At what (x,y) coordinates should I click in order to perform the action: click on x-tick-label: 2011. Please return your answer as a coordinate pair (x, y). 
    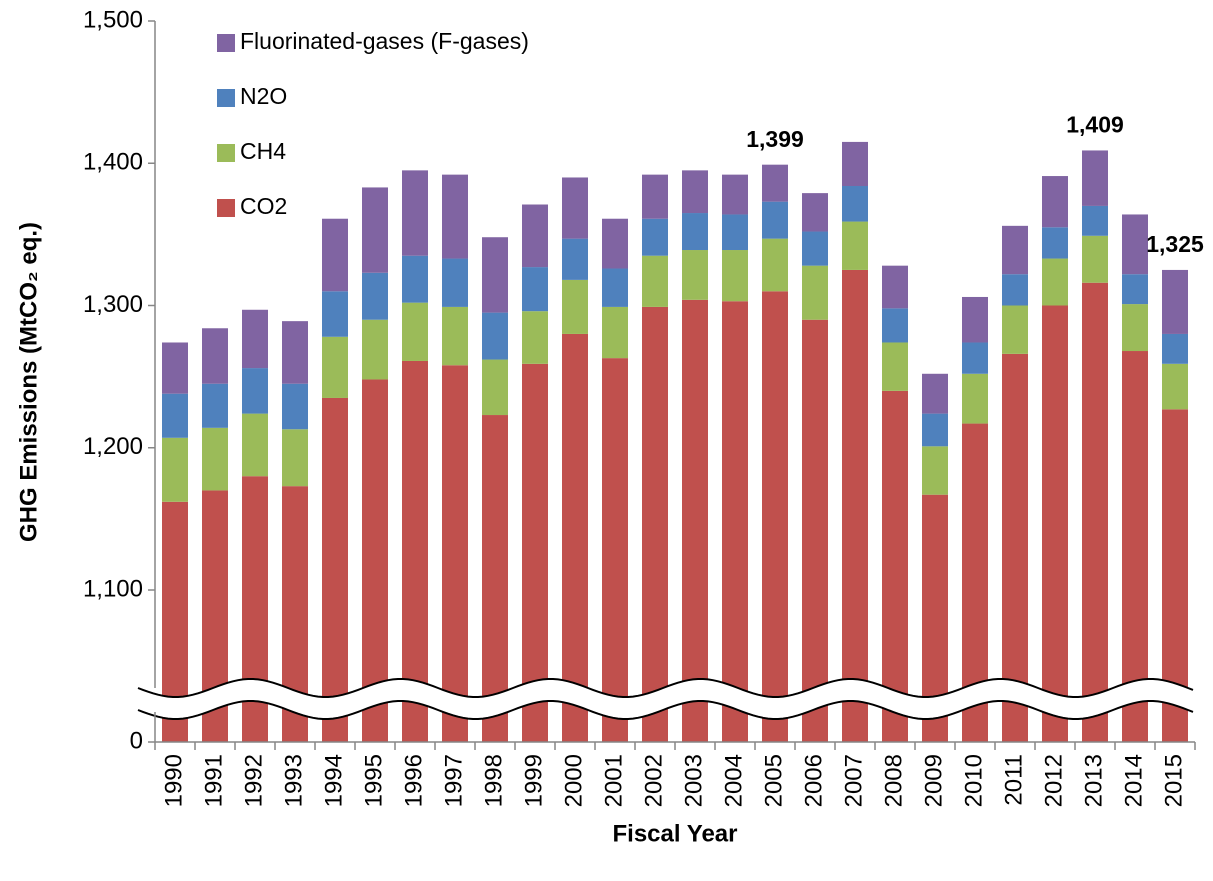
    Looking at the image, I should click on (1013, 780).